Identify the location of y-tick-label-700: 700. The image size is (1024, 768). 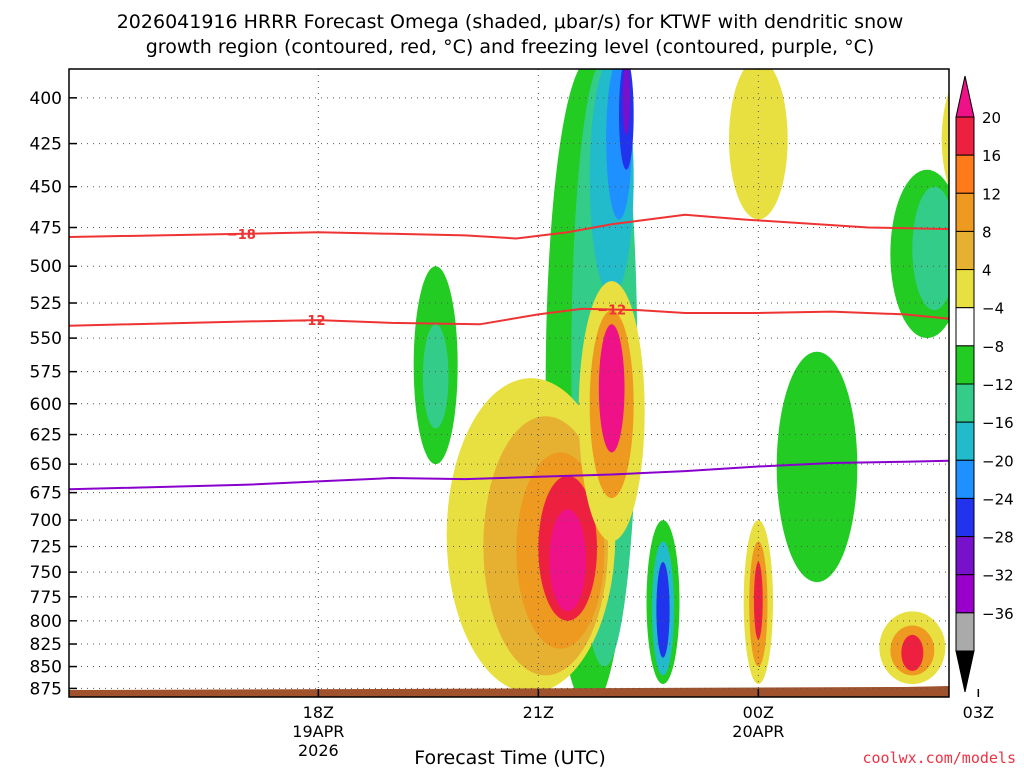
(46, 521).